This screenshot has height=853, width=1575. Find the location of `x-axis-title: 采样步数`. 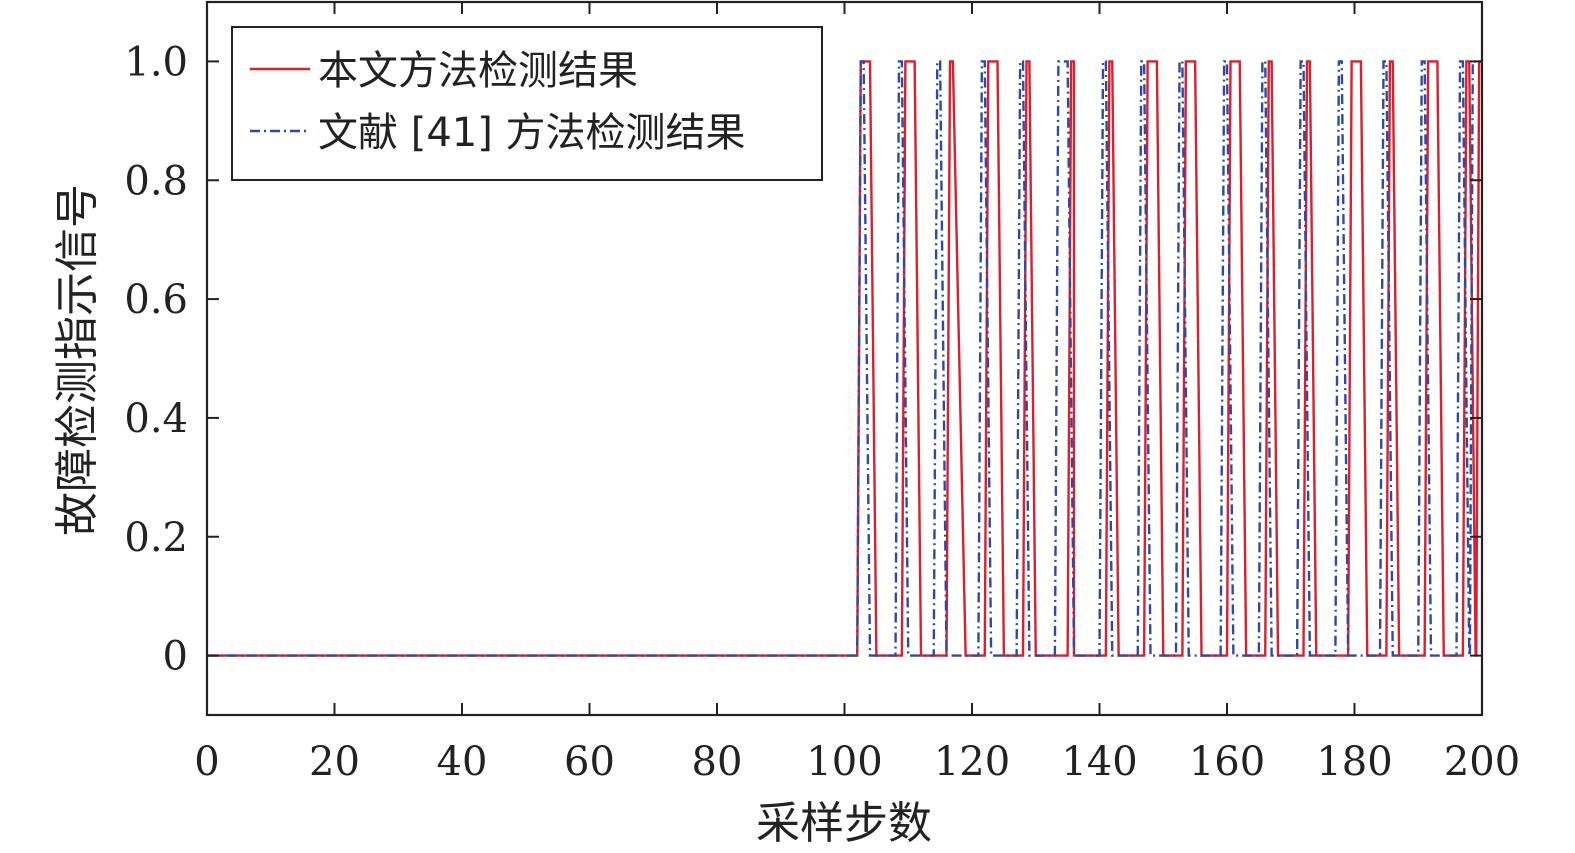

x-axis-title: 采样步数 is located at coordinates (844, 823).